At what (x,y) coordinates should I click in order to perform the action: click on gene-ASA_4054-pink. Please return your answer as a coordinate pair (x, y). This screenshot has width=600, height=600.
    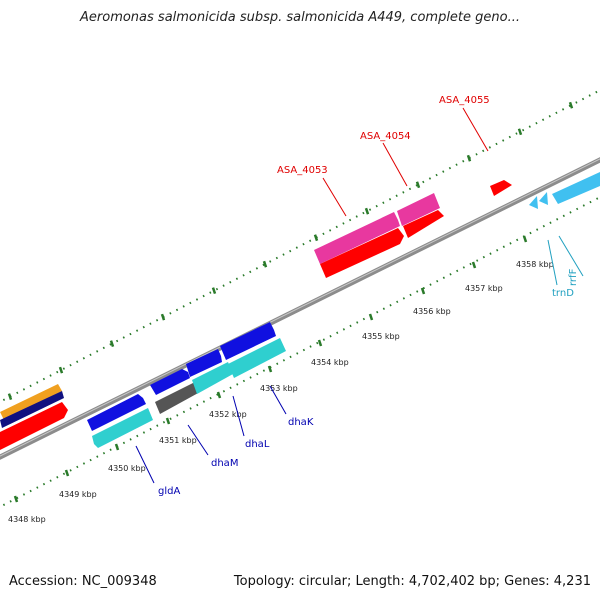
    Looking at the image, I should click on (418, 209).